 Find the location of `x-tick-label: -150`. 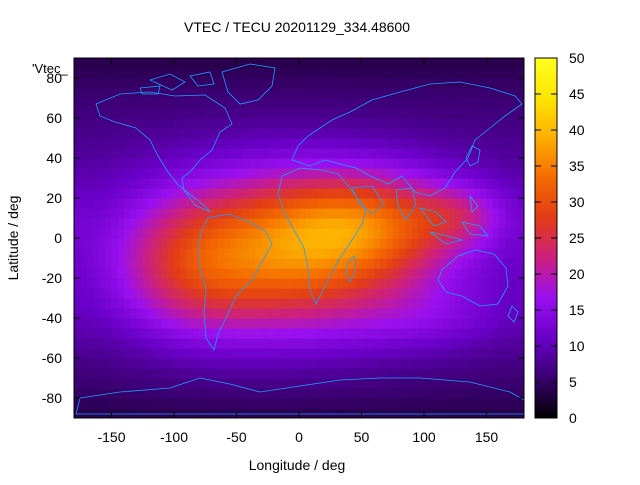

x-tick-label: -150 is located at coordinates (111, 437).